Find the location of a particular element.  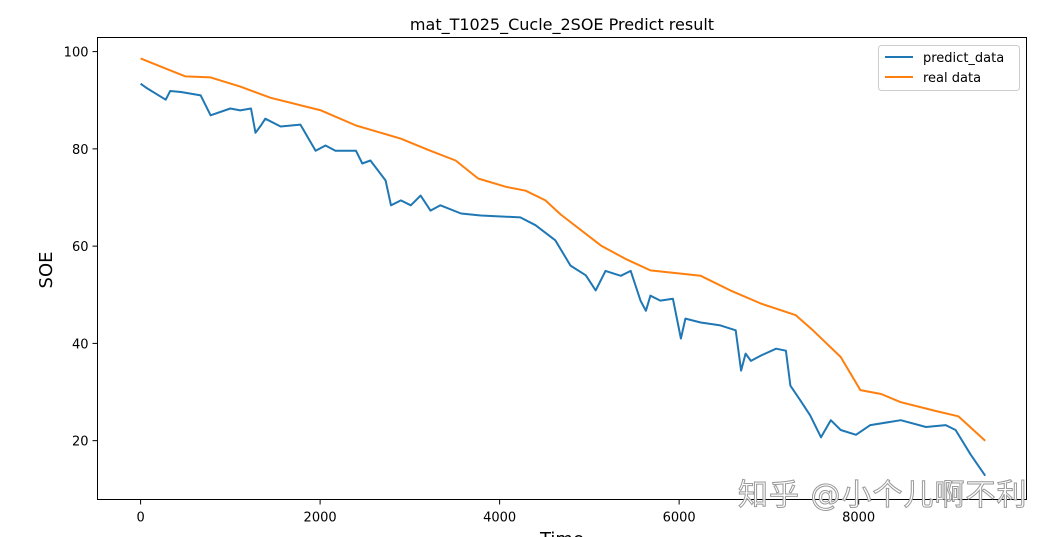

y-axis: 20 40 60 80 100 is located at coordinates (81, 248).